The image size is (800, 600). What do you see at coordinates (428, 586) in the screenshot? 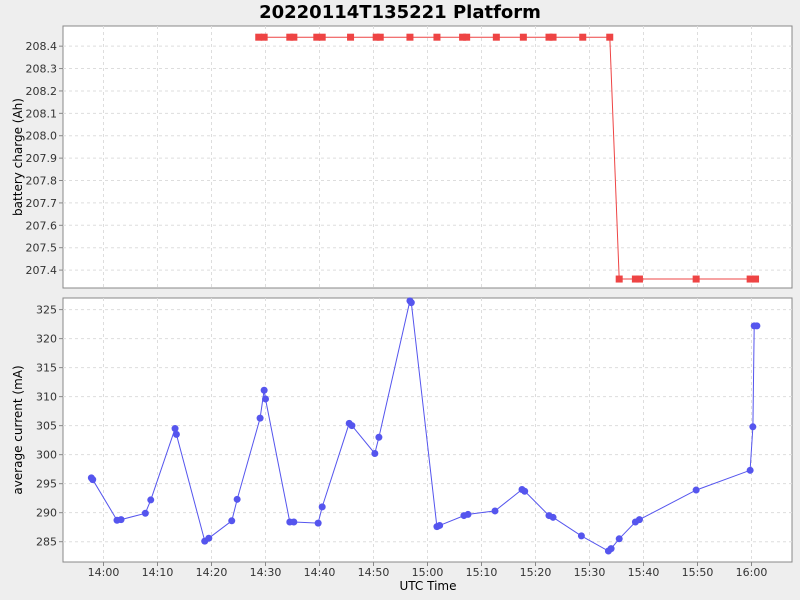
I see `x-axis-label: UTC Time` at bounding box center [428, 586].